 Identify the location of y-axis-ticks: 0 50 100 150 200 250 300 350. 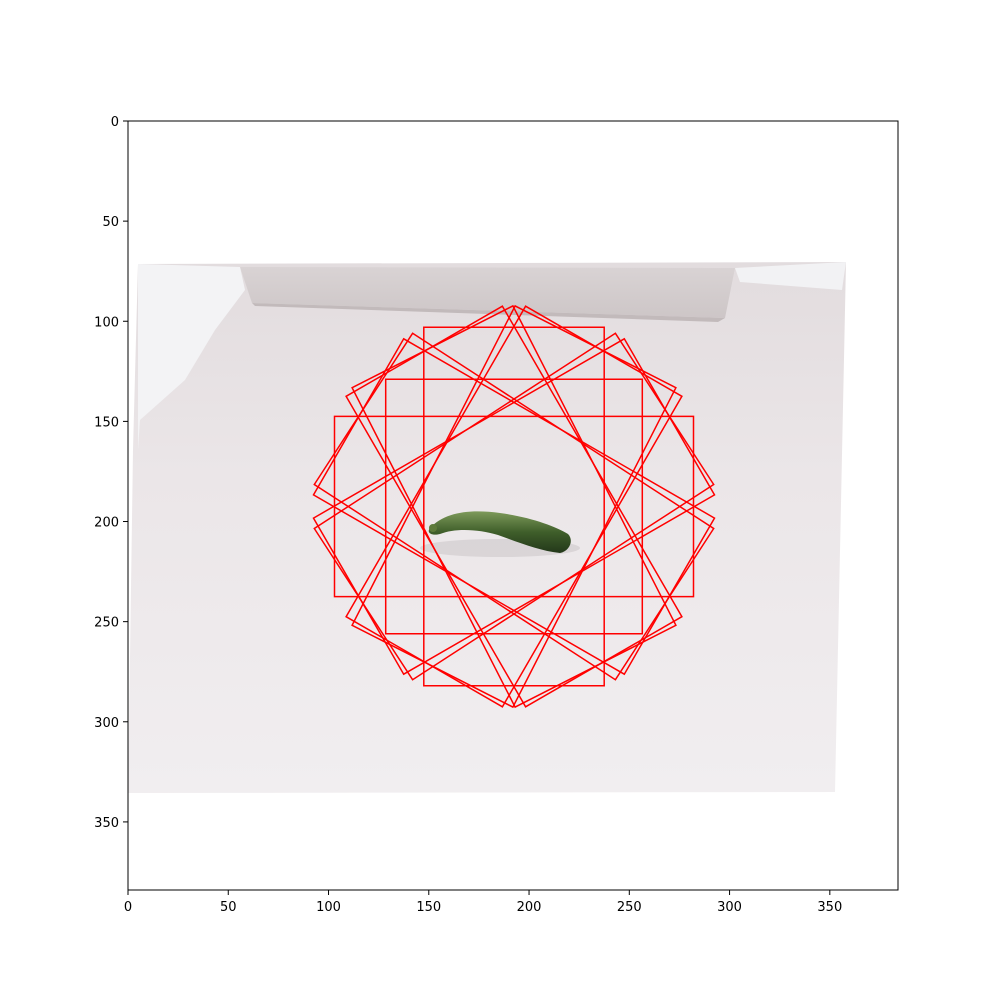
(111, 473).